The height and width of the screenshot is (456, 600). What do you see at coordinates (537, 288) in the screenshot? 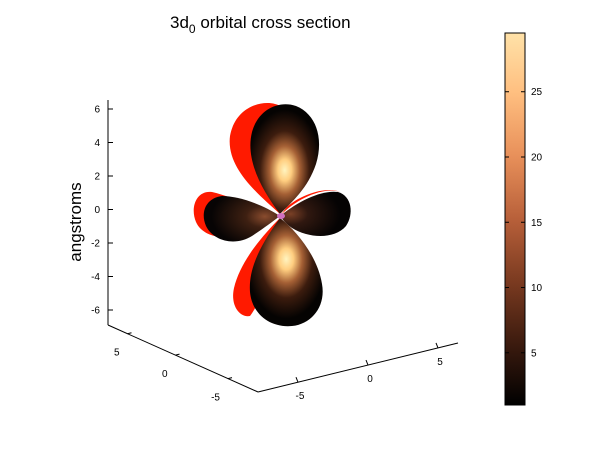
I see `colorbar-tick-label: 10` at bounding box center [537, 288].